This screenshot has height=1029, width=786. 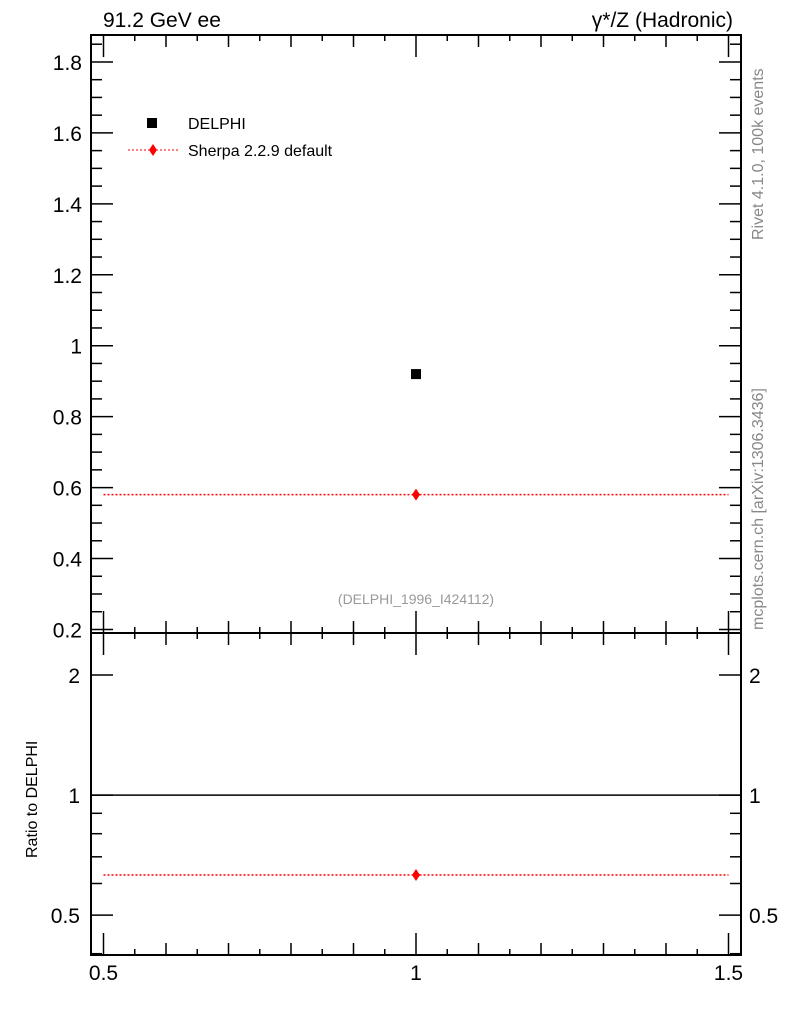 What do you see at coordinates (162, 20) in the screenshot?
I see `title-left: 91.2 GeV ee` at bounding box center [162, 20].